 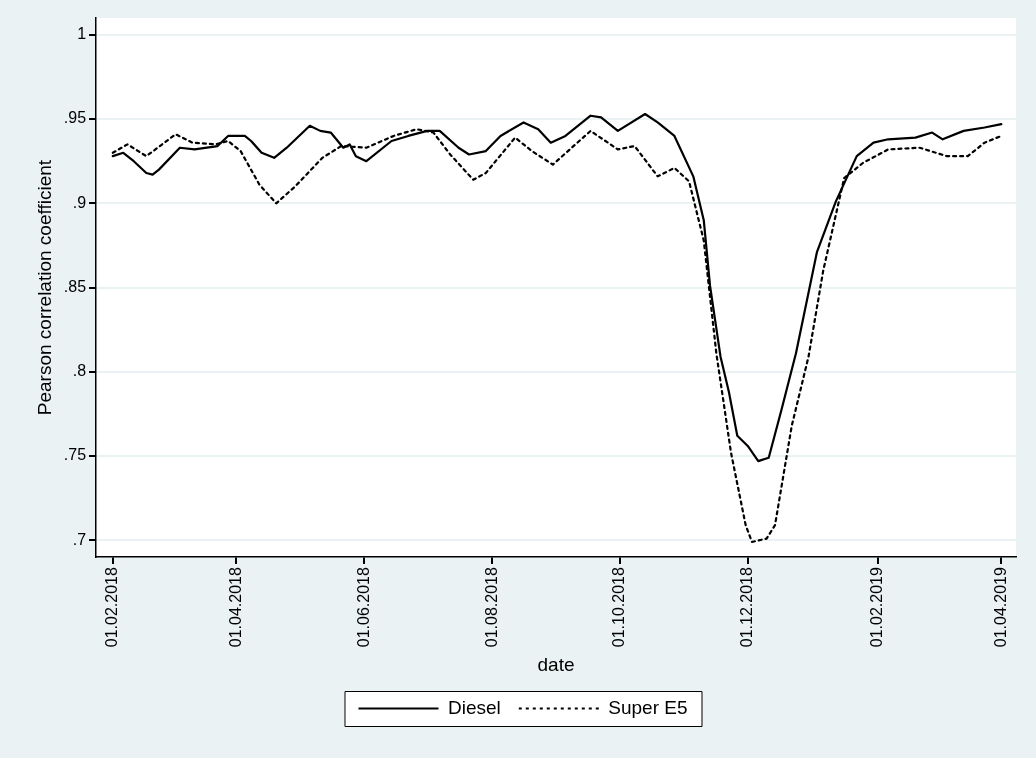 What do you see at coordinates (79, 539) in the screenshot?
I see `y-tick-label: .7` at bounding box center [79, 539].